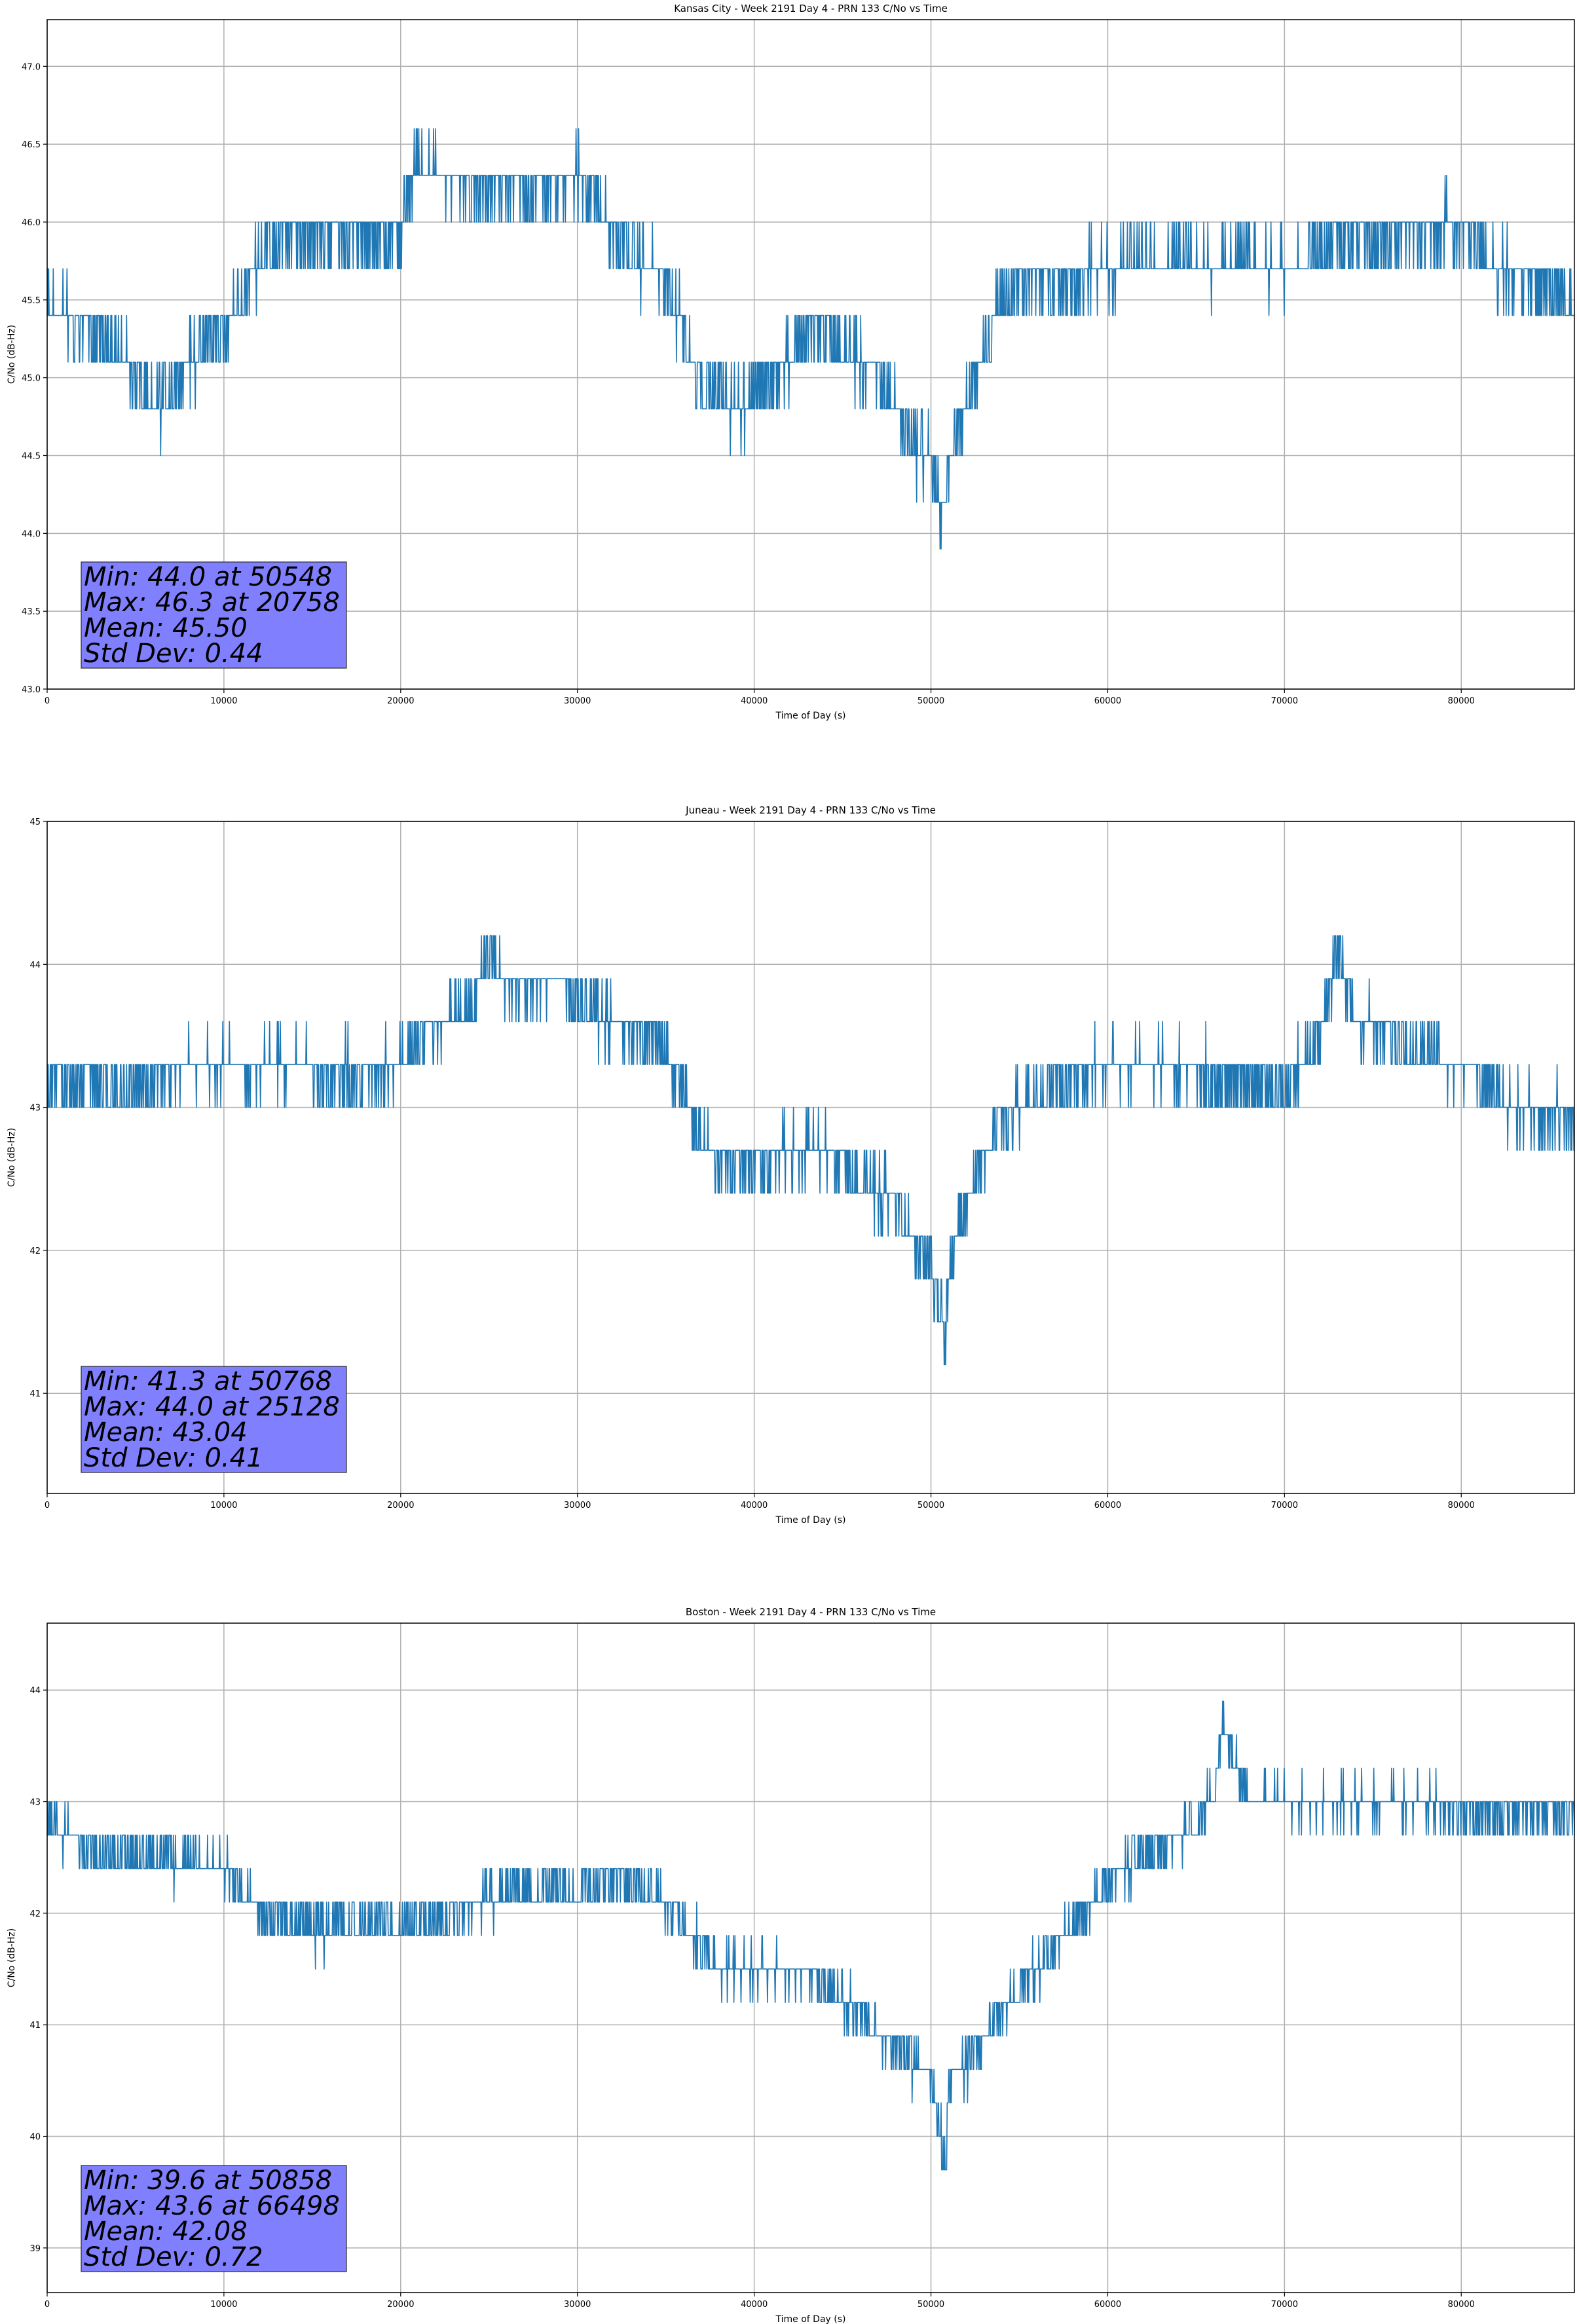 This screenshot has width=1577, height=2324. I want to click on y-tick-label: 46.5, so click(31, 145).